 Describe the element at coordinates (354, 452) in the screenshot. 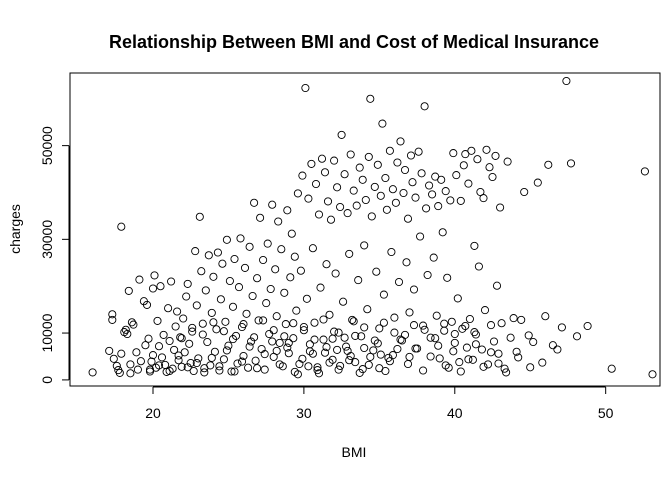

I see `x-axis-label: BMI` at that location.